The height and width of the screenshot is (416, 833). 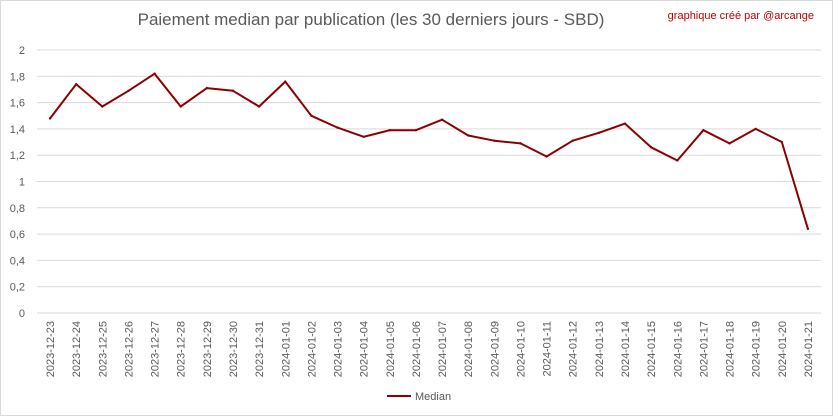 What do you see at coordinates (156, 349) in the screenshot?
I see `x-tick-label: 2023-12-27` at bounding box center [156, 349].